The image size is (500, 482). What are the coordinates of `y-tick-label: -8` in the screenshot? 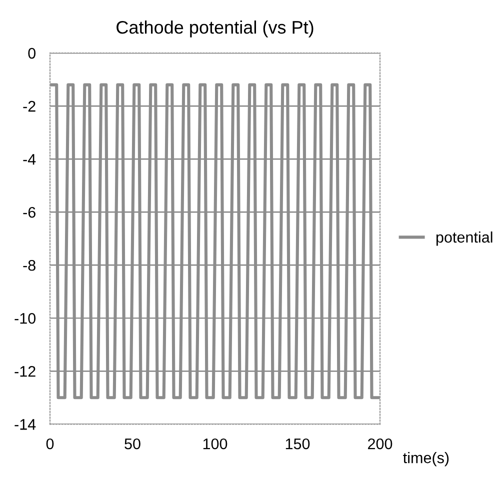 It's located at (29, 265).